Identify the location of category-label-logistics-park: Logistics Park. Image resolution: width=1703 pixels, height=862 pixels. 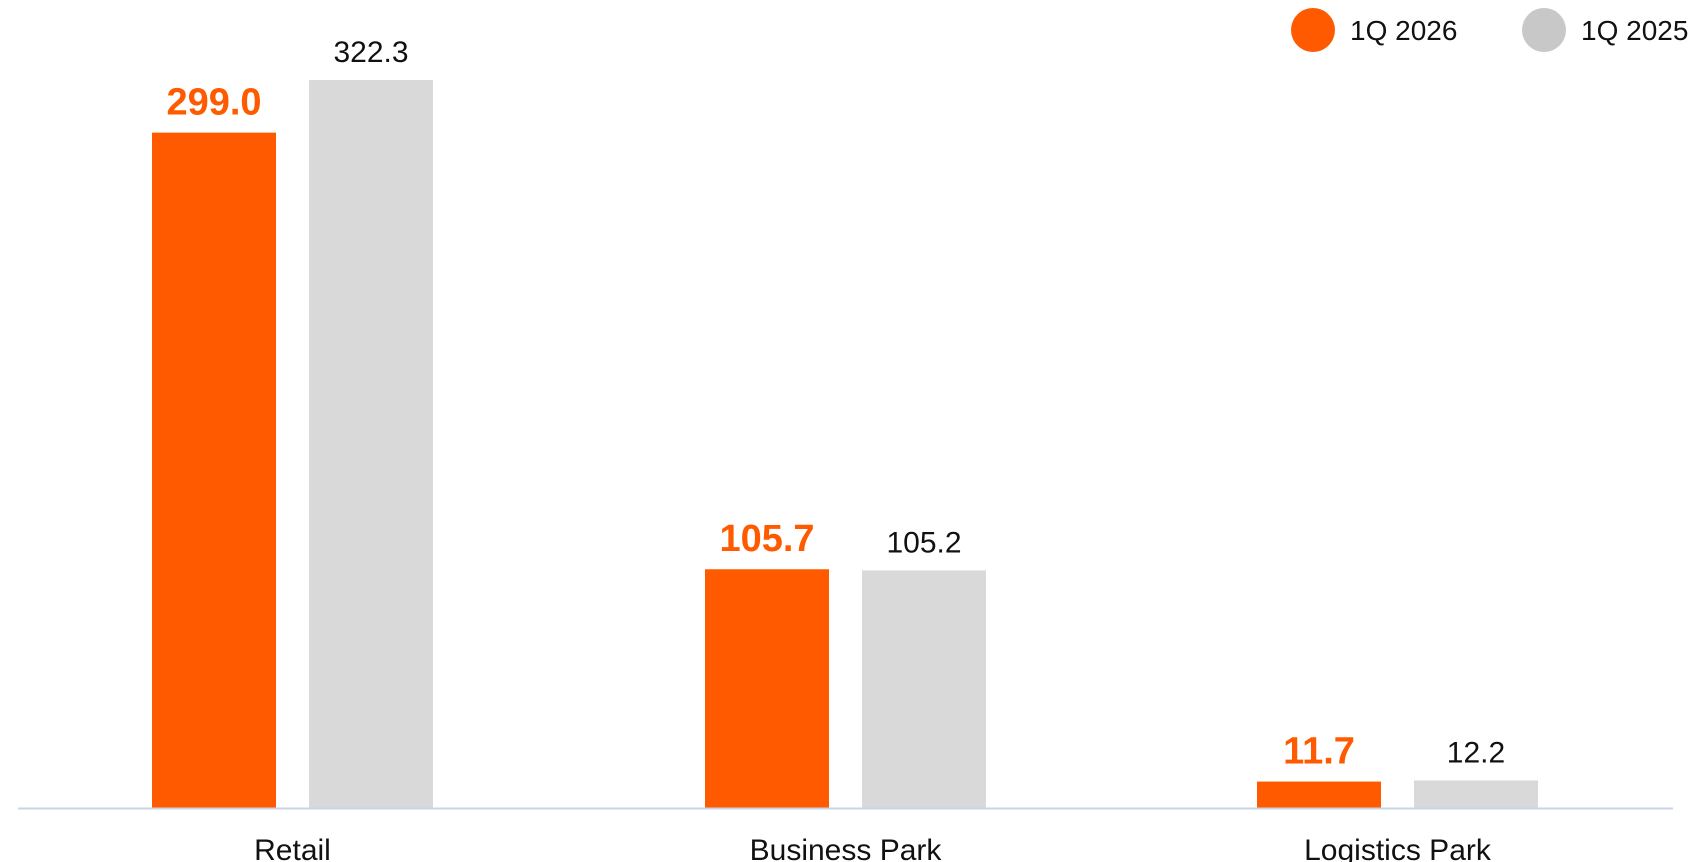
(1398, 848).